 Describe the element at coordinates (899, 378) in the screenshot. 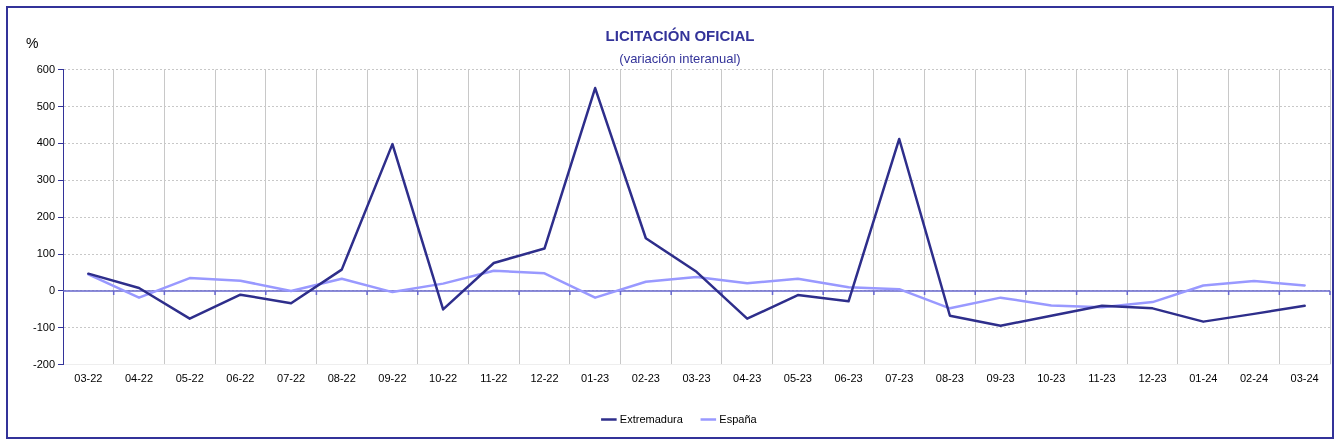

I see `x-tick-label: 07-23` at that location.